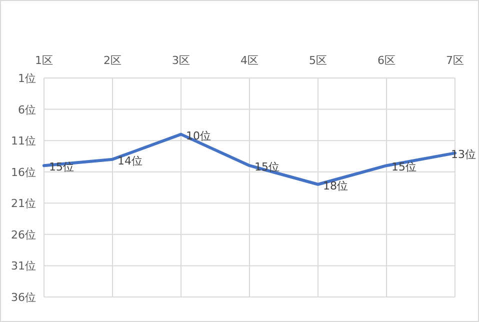  Describe the element at coordinates (387, 60) in the screenshot. I see `x-tick-label: 6区` at that location.